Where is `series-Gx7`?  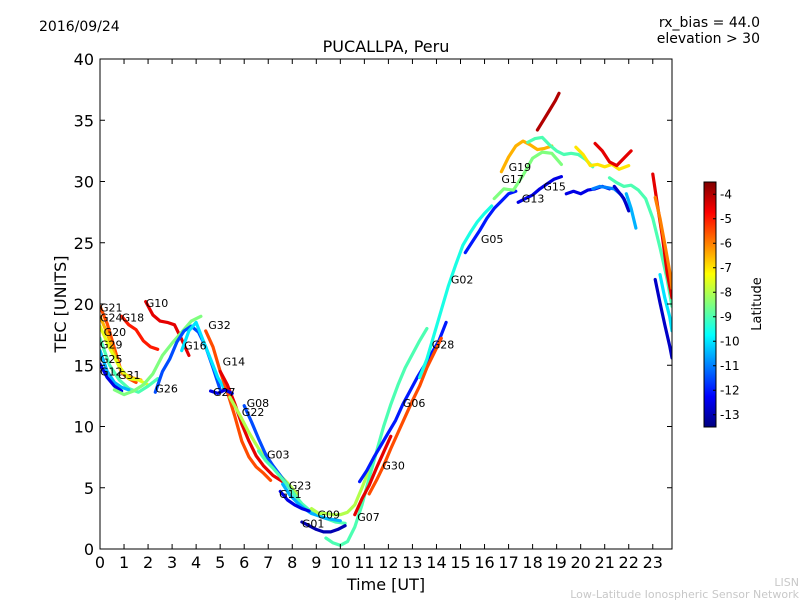 series-Gx7 is located at coordinates (621, 198).